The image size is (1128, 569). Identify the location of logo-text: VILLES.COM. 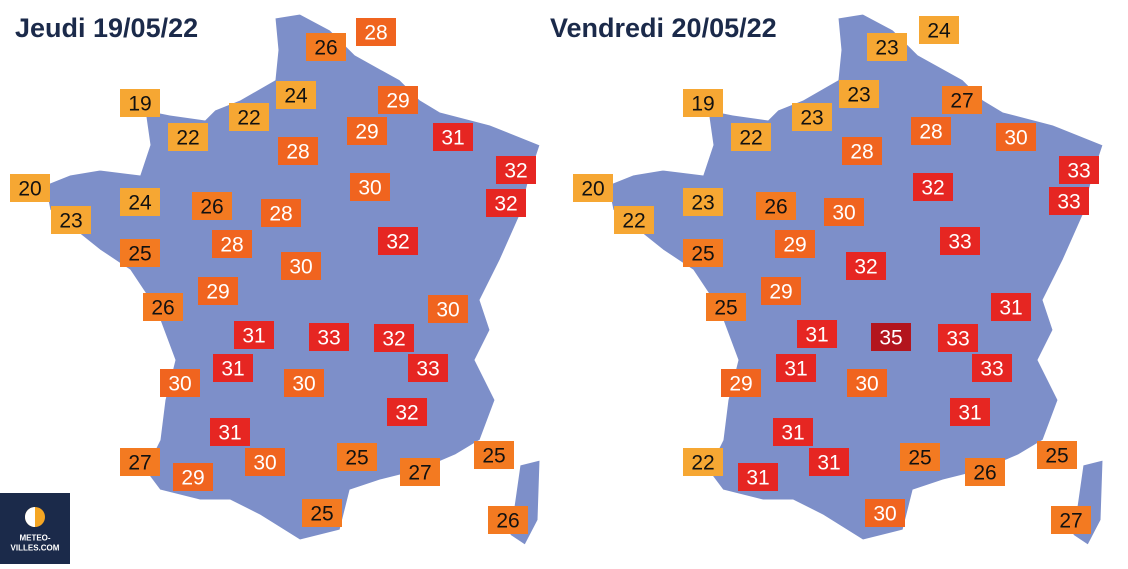
(35, 548).